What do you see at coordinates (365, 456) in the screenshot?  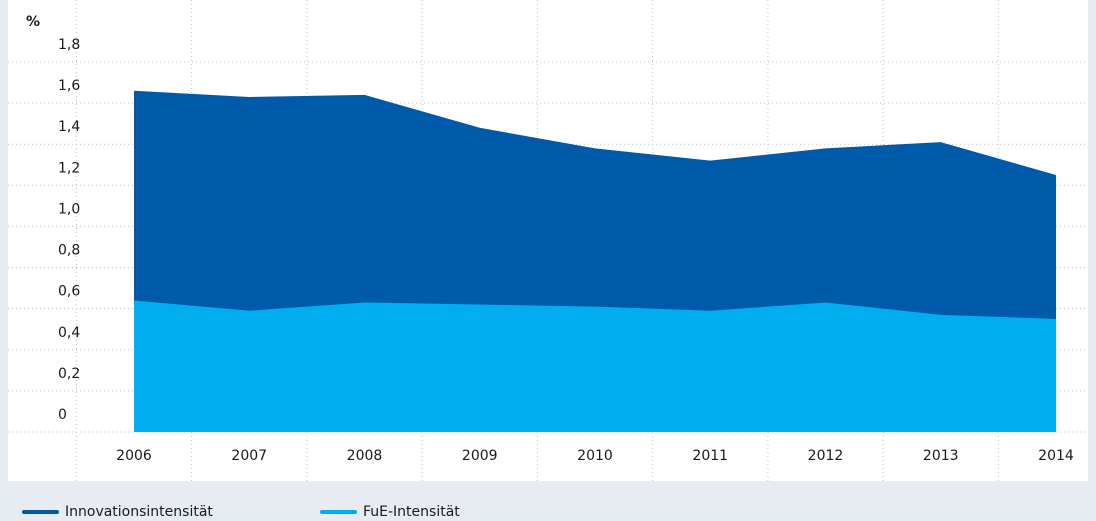 I see `x-tick-label: 2008` at bounding box center [365, 456].